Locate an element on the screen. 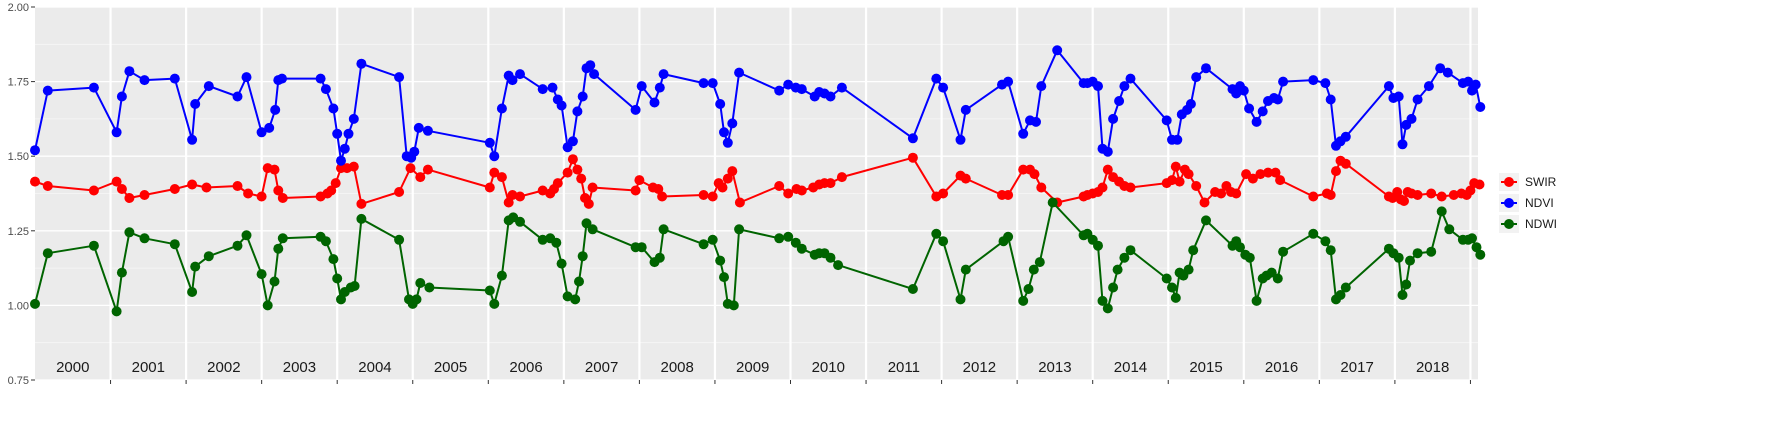  legend-label: NDVI is located at coordinates (1539, 203).